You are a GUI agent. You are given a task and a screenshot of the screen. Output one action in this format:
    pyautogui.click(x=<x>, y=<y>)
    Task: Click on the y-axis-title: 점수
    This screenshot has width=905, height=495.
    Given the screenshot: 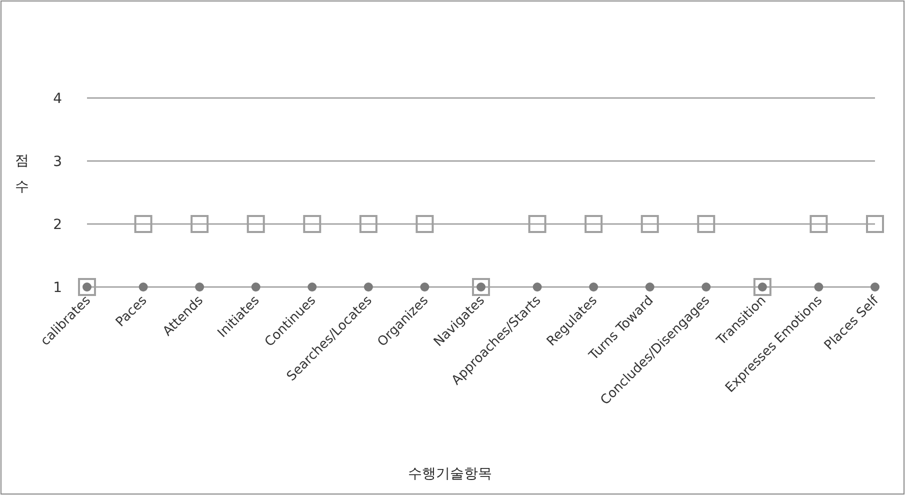 What is the action you would take?
    pyautogui.click(x=22, y=174)
    